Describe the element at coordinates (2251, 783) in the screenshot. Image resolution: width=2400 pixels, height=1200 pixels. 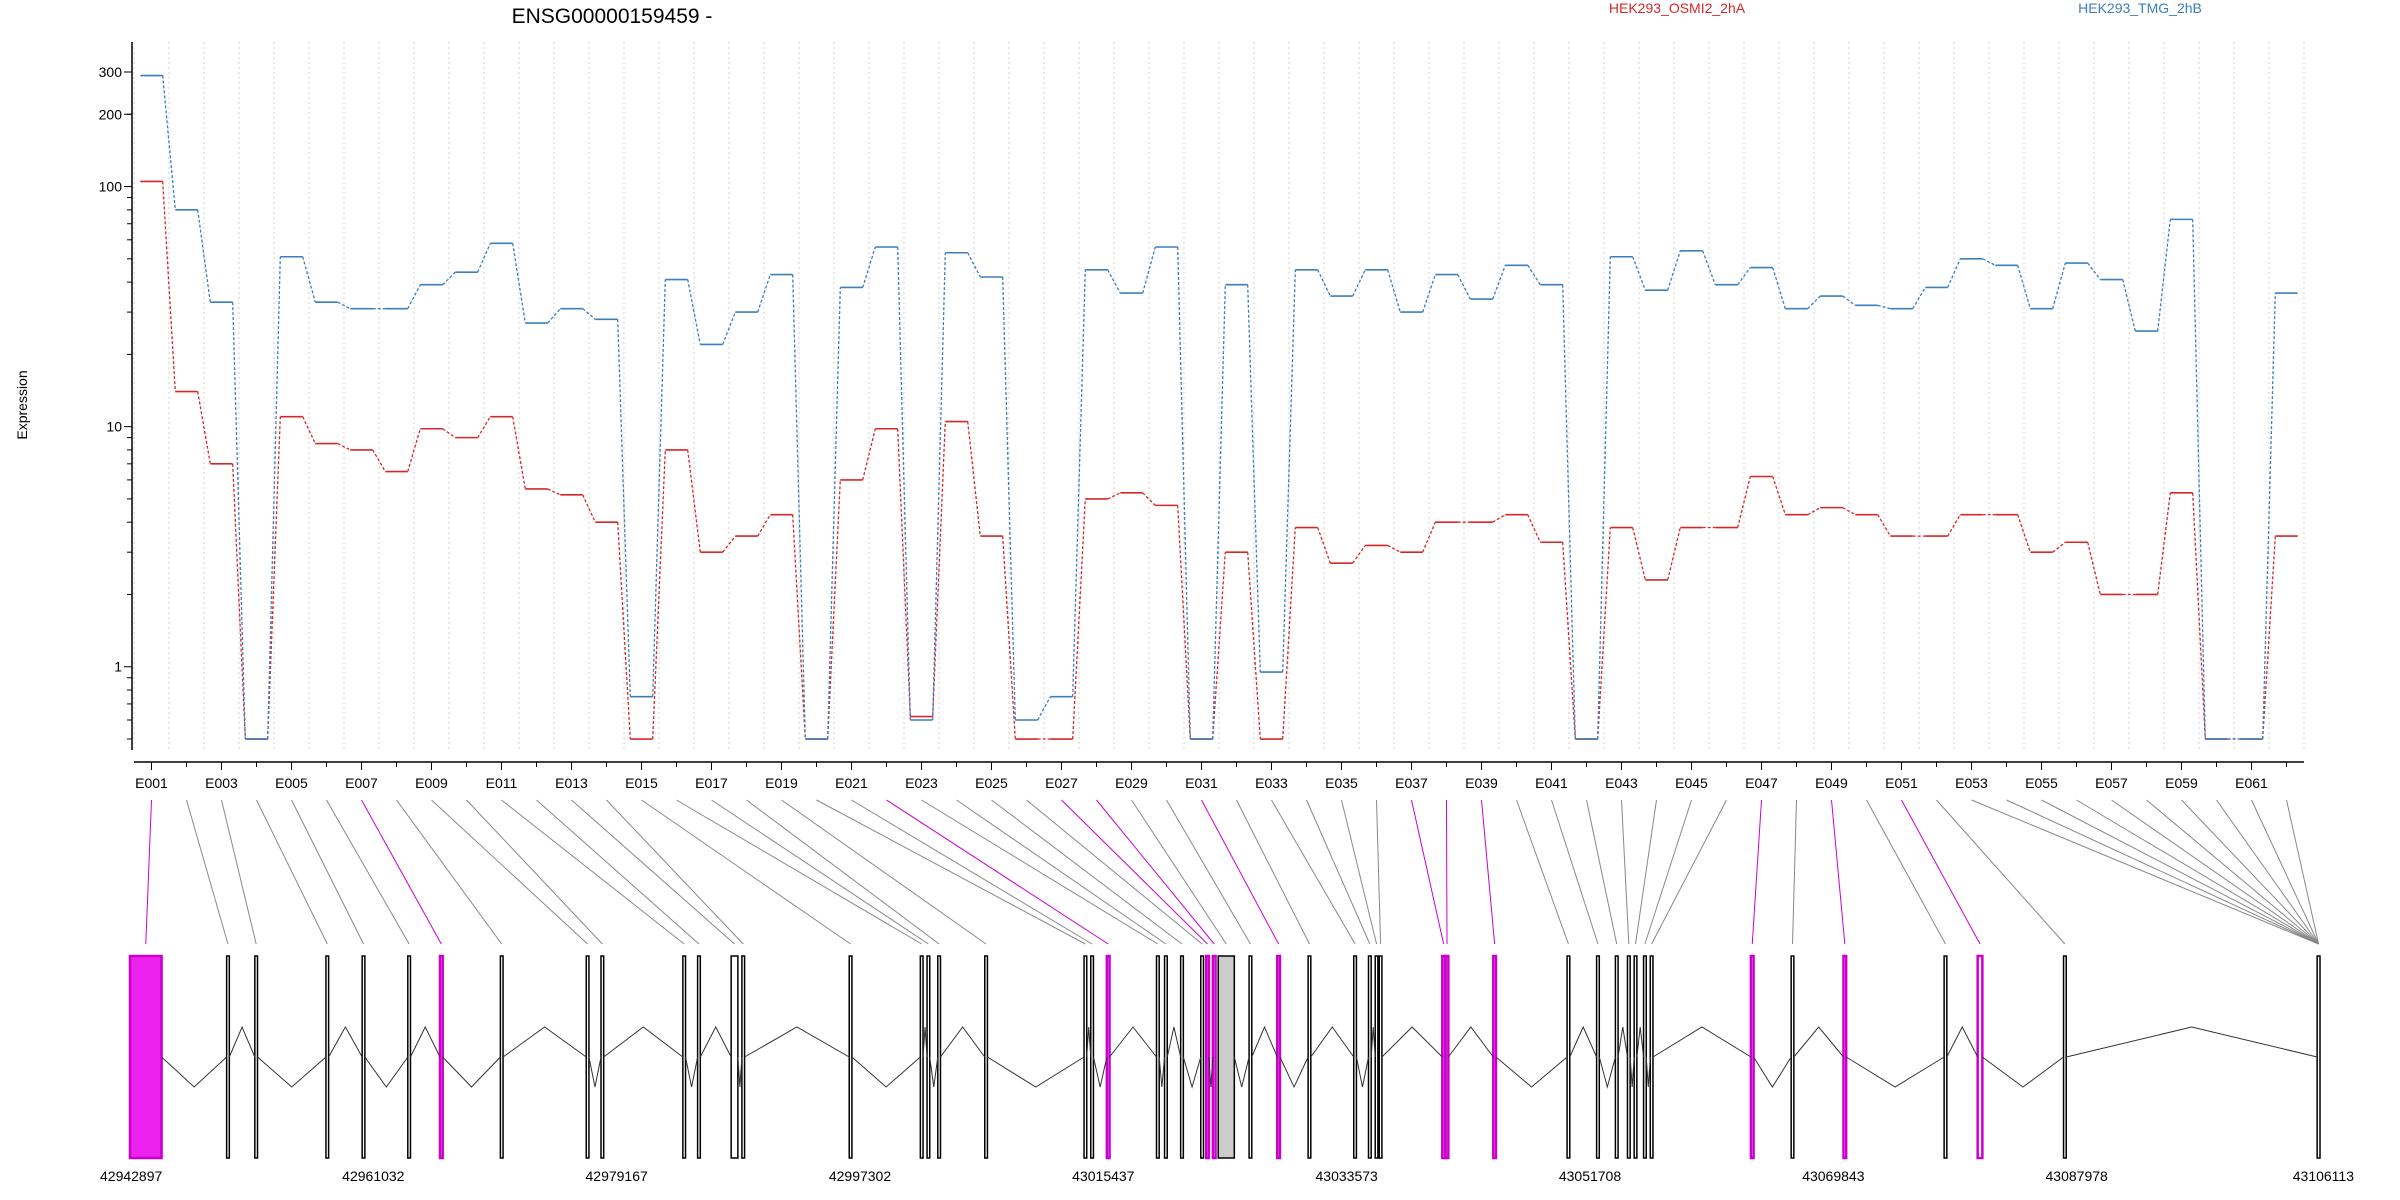
I see `x-tick-label: E061` at that location.